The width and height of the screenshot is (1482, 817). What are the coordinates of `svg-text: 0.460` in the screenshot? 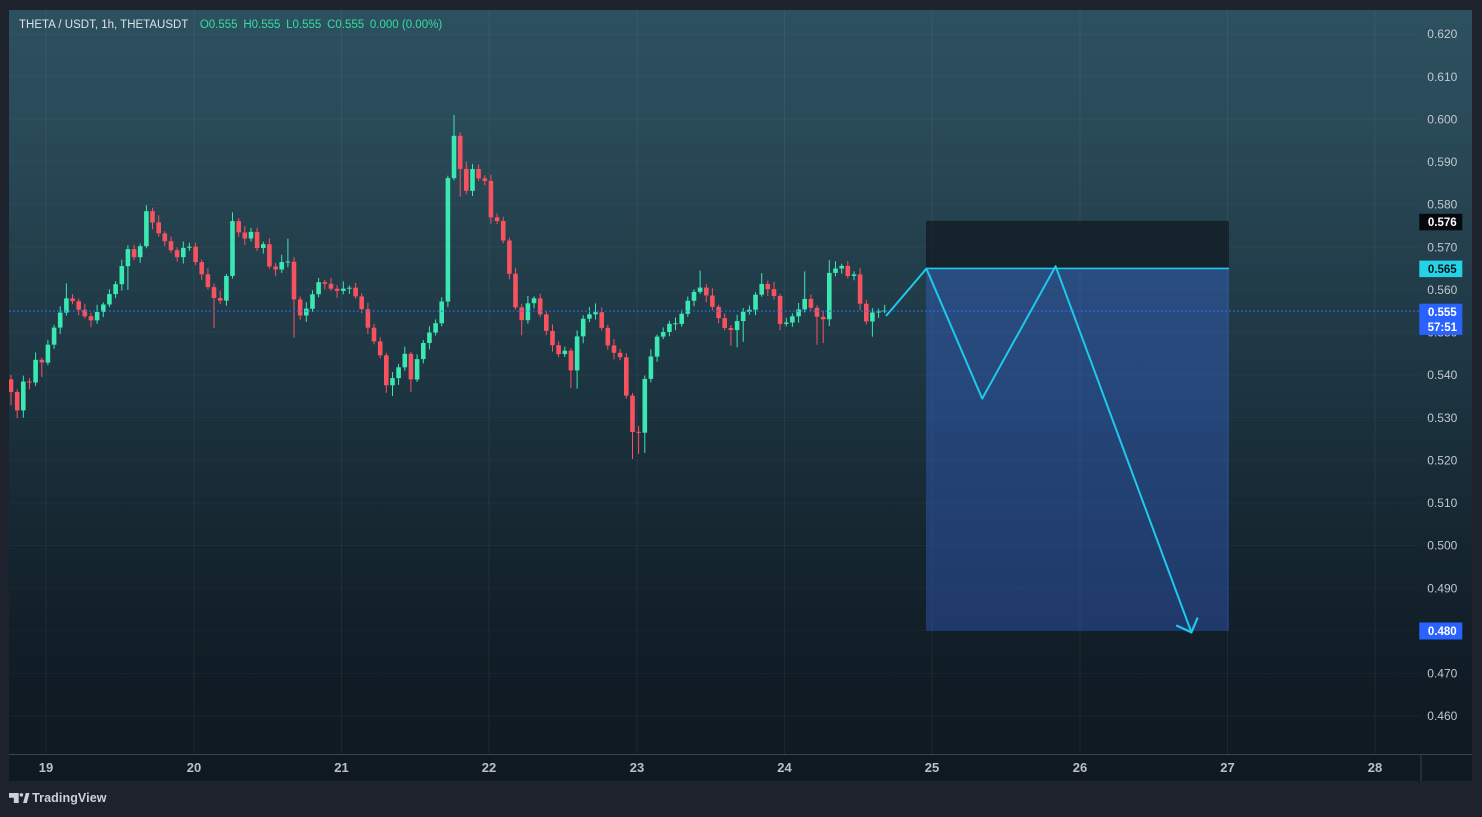 It's located at (1442, 716).